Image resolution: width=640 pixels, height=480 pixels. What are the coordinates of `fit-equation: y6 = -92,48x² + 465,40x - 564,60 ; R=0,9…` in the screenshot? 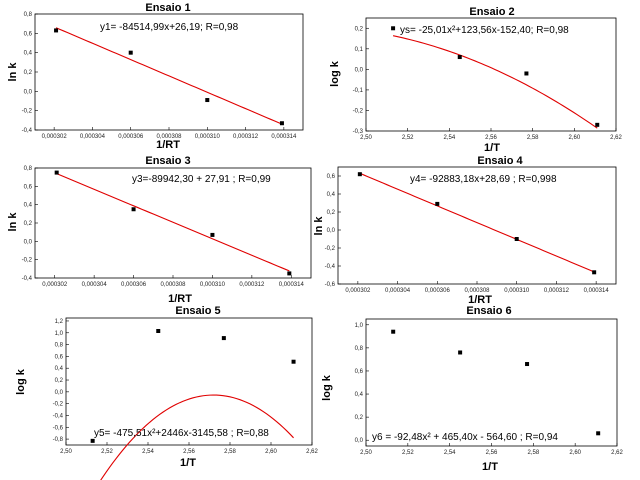 It's located at (465, 437).